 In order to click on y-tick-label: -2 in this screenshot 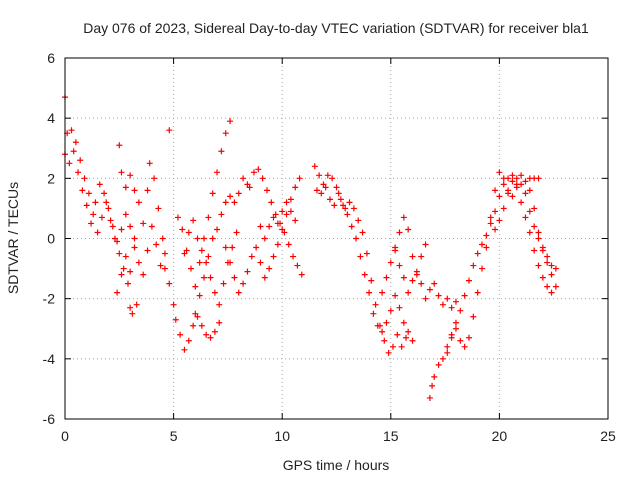, I will do `click(49, 299)`.